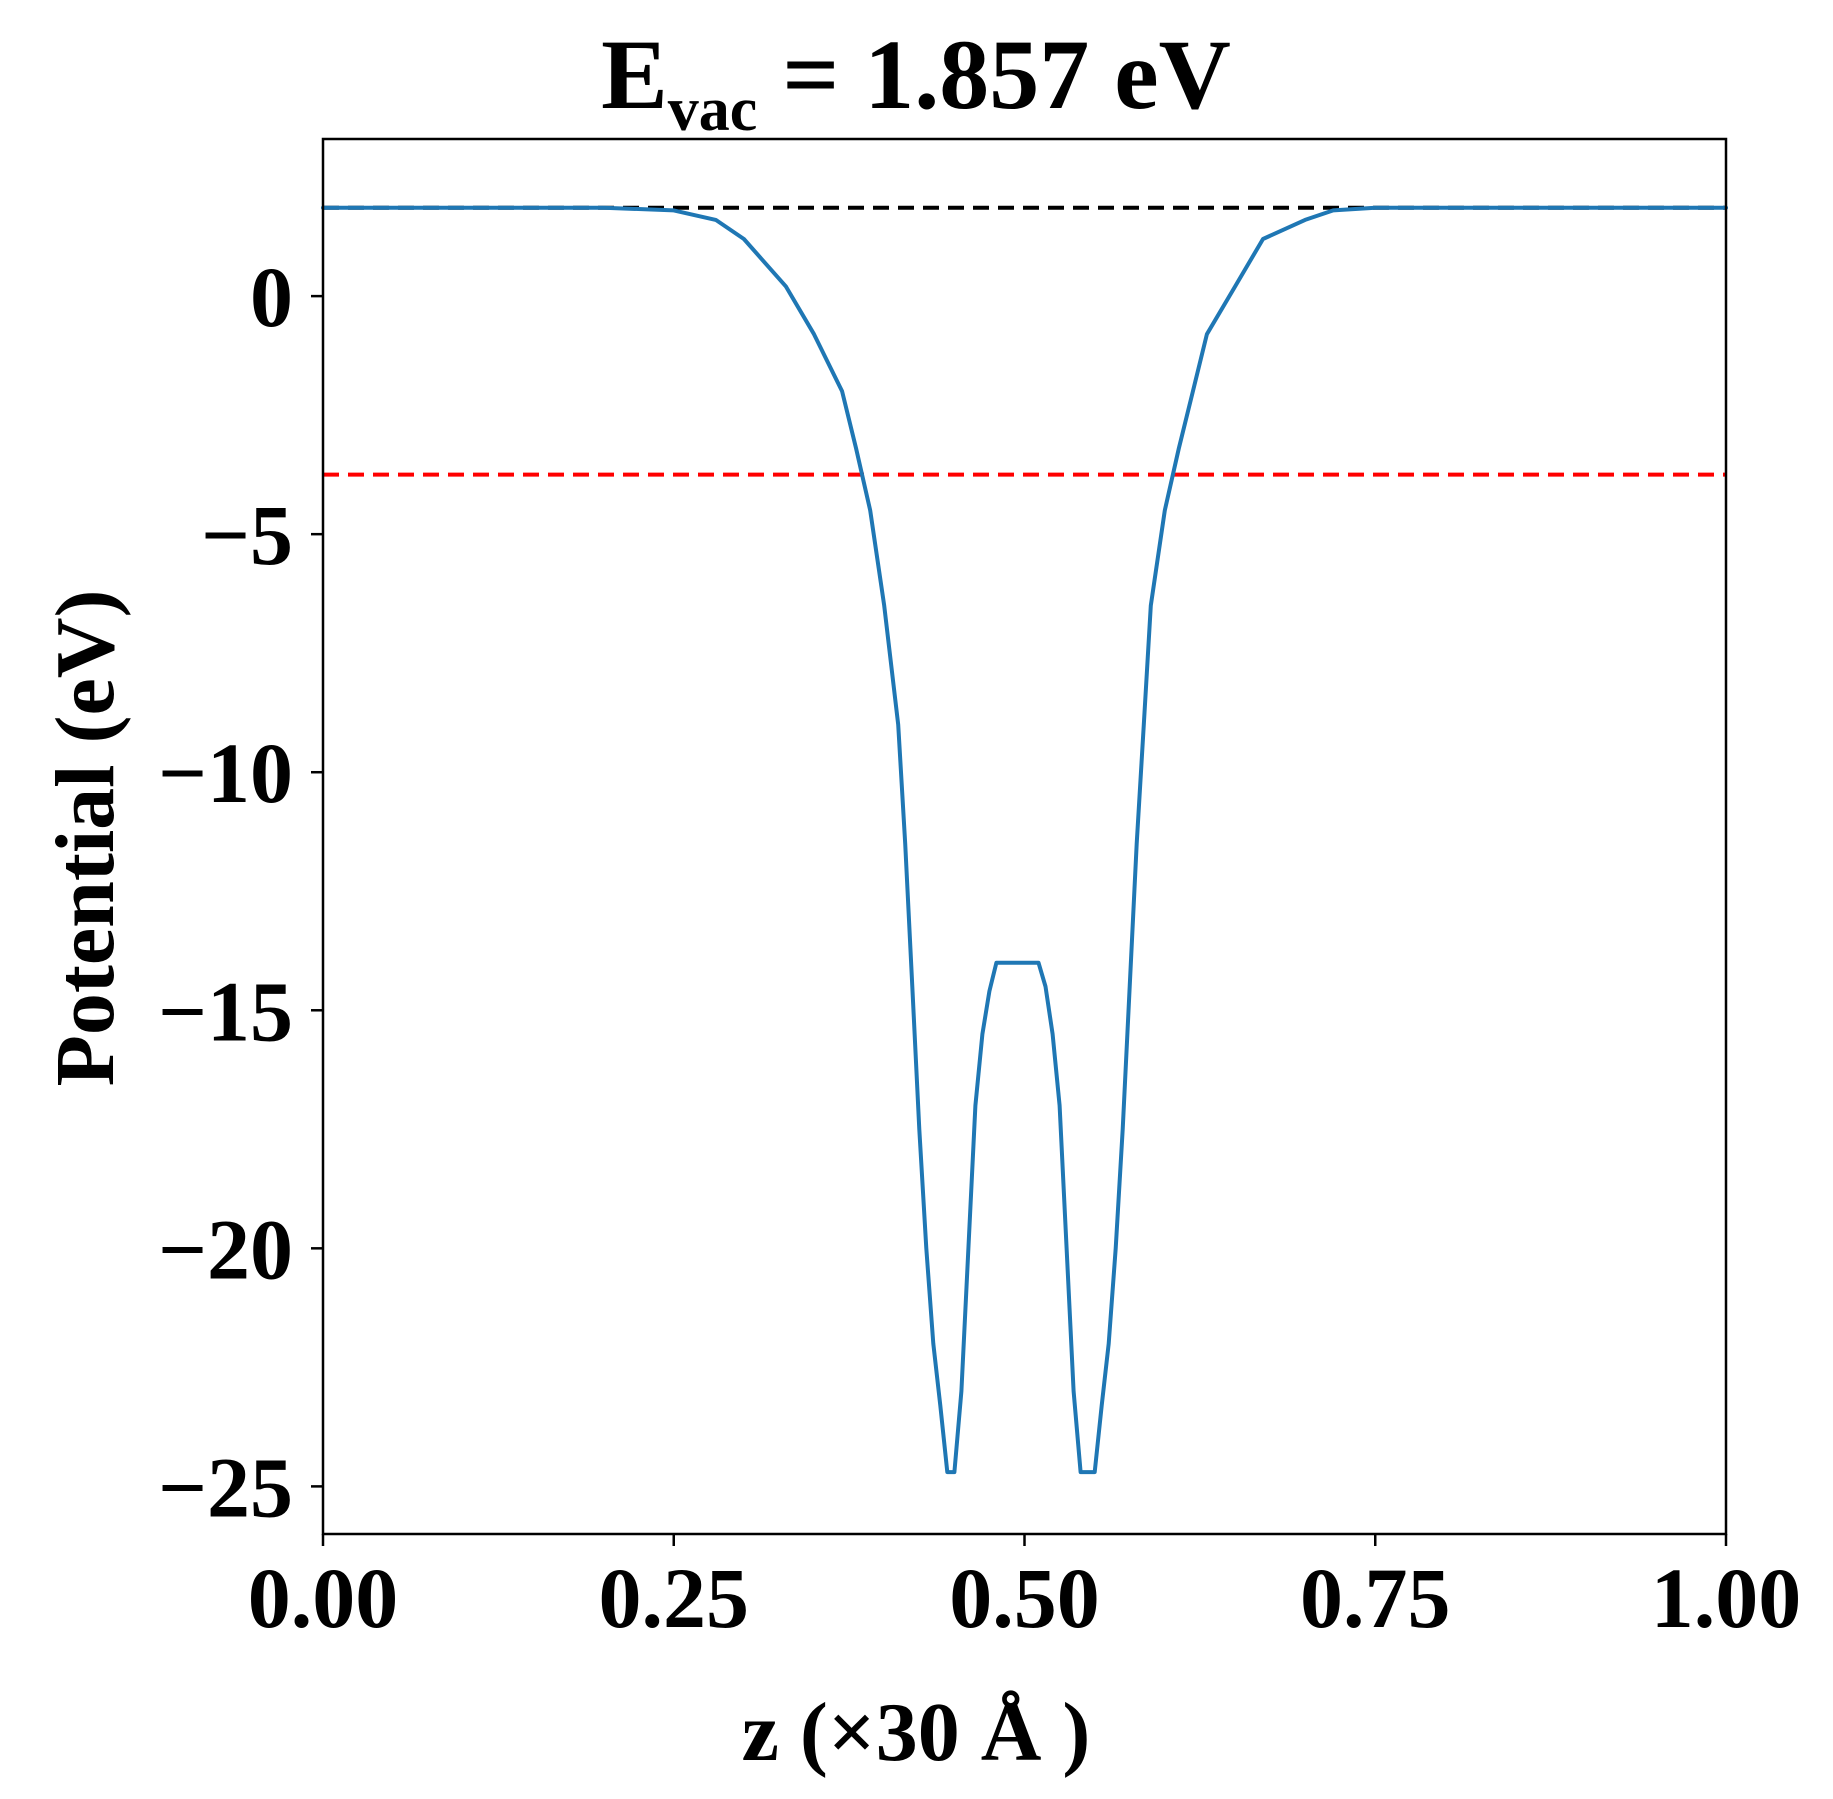 The image size is (1833, 1799). Describe the element at coordinates (85, 838) in the screenshot. I see `y-axis-label: Potential (eV)` at that location.